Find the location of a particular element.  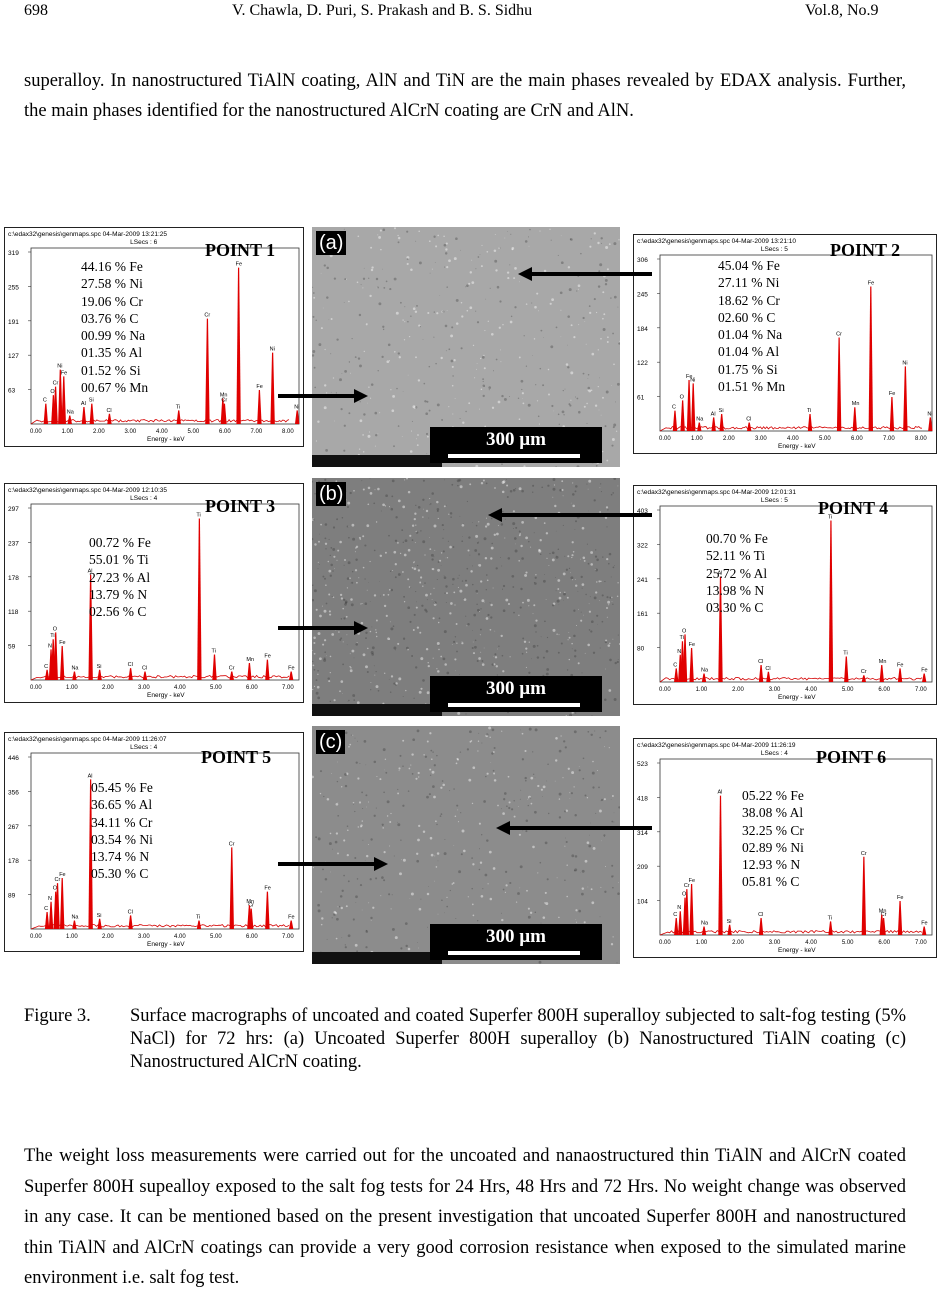

y-tick-label: 63 is located at coordinates (12, 391).